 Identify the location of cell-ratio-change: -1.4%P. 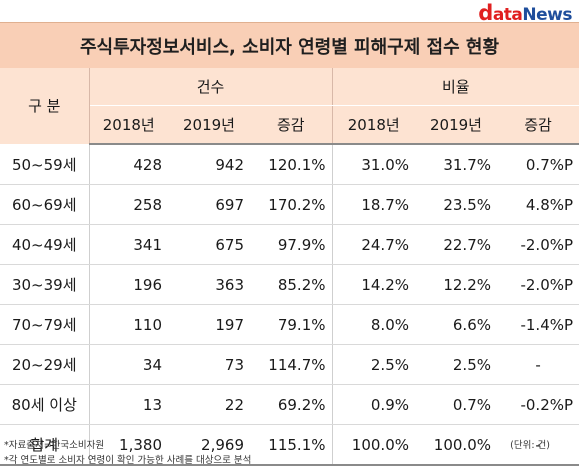
(538, 324).